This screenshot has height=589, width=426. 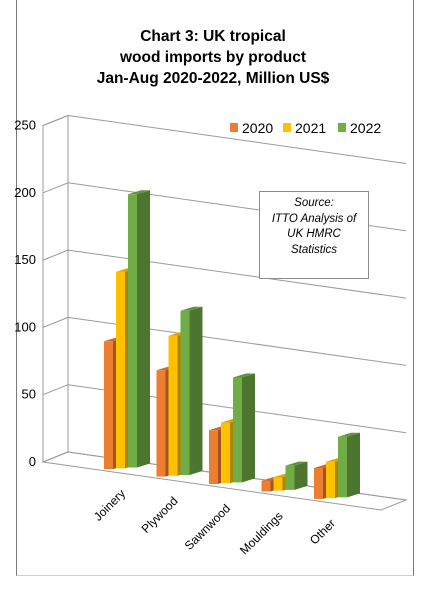 I want to click on source-line-2: ITTO Analysis of, so click(x=314, y=218).